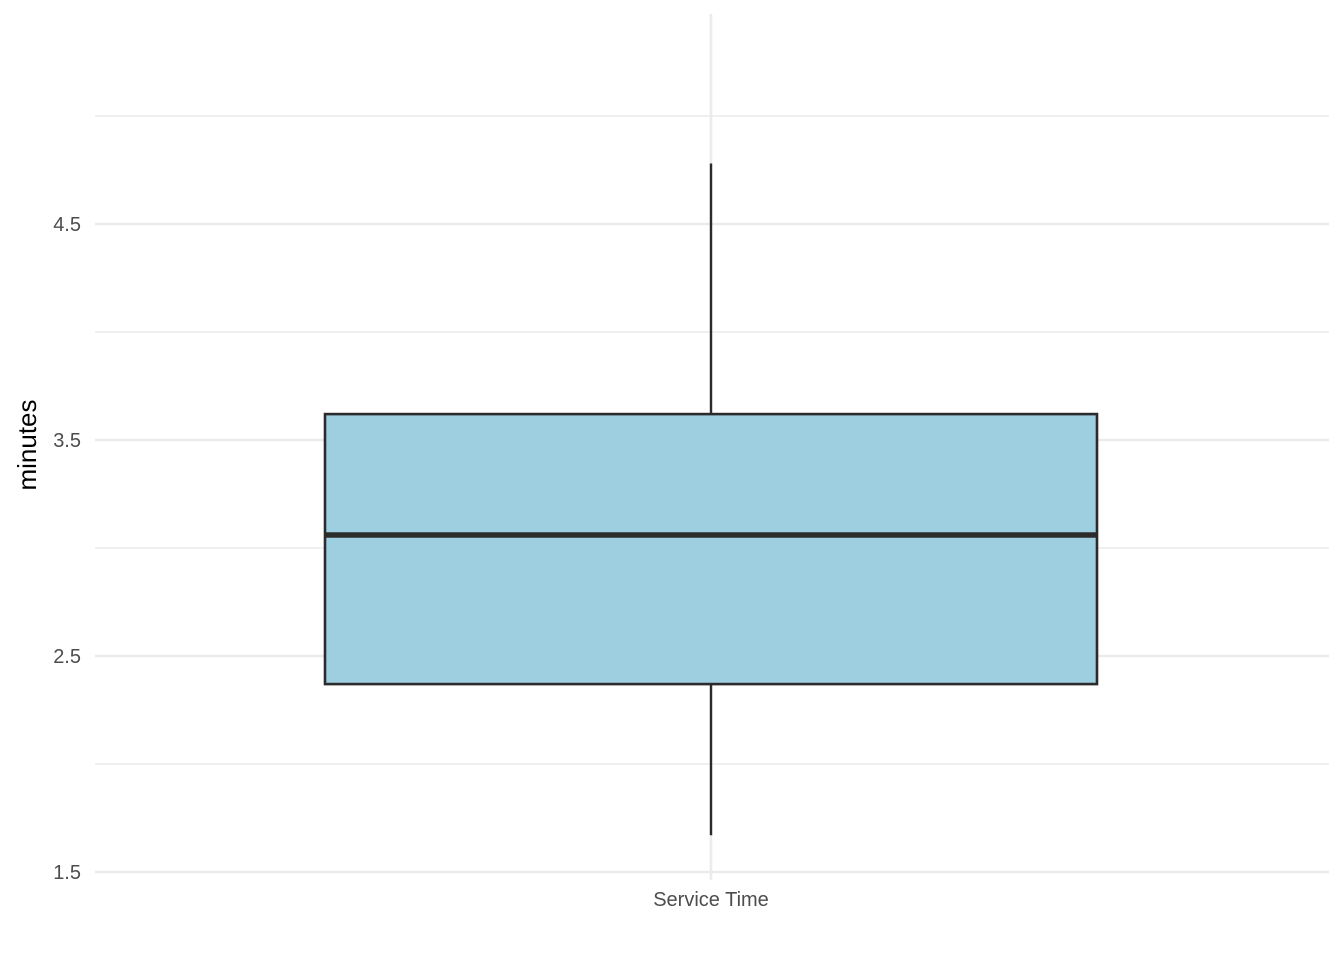  What do you see at coordinates (67, 873) in the screenshot?
I see `y-tick-label: 1.5` at bounding box center [67, 873].